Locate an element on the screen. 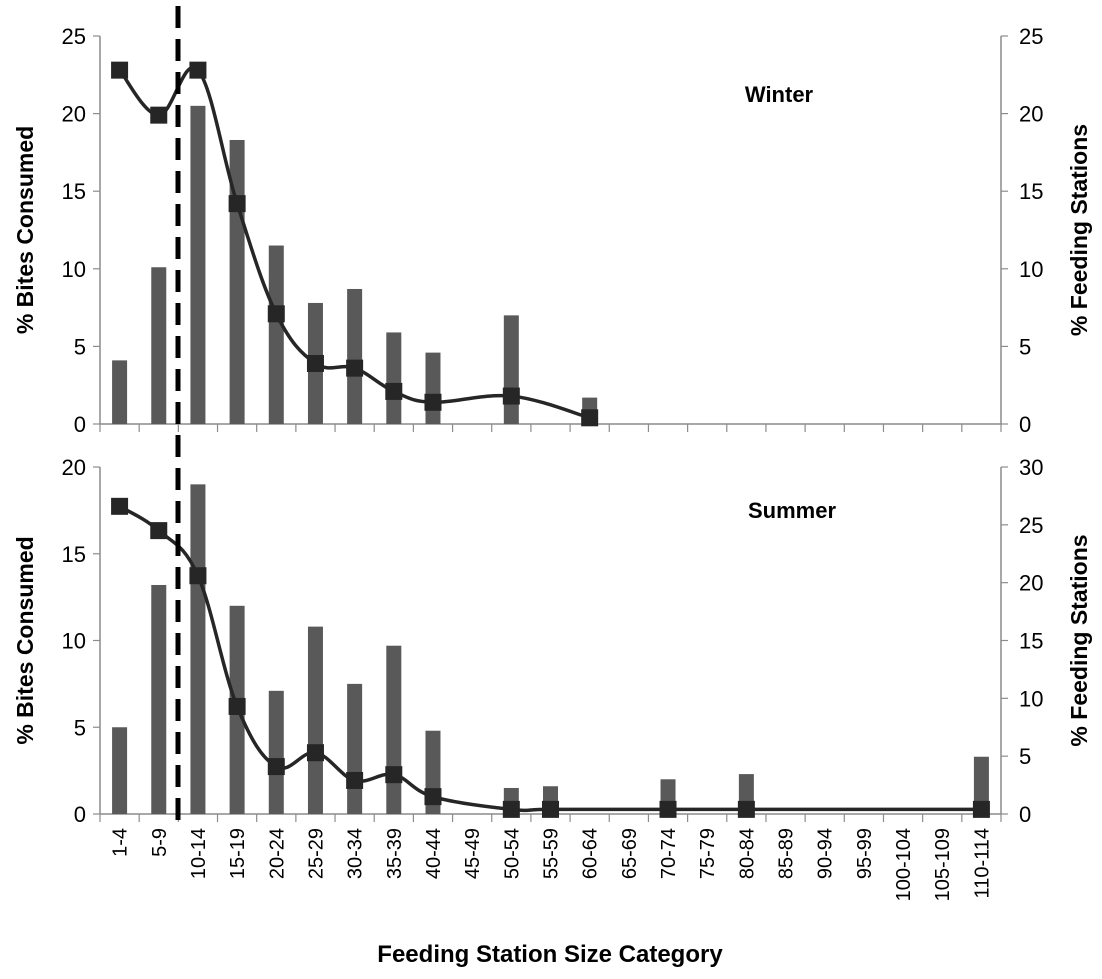 This screenshot has width=1102, height=979. panel-title: Winter is located at coordinates (779, 94).